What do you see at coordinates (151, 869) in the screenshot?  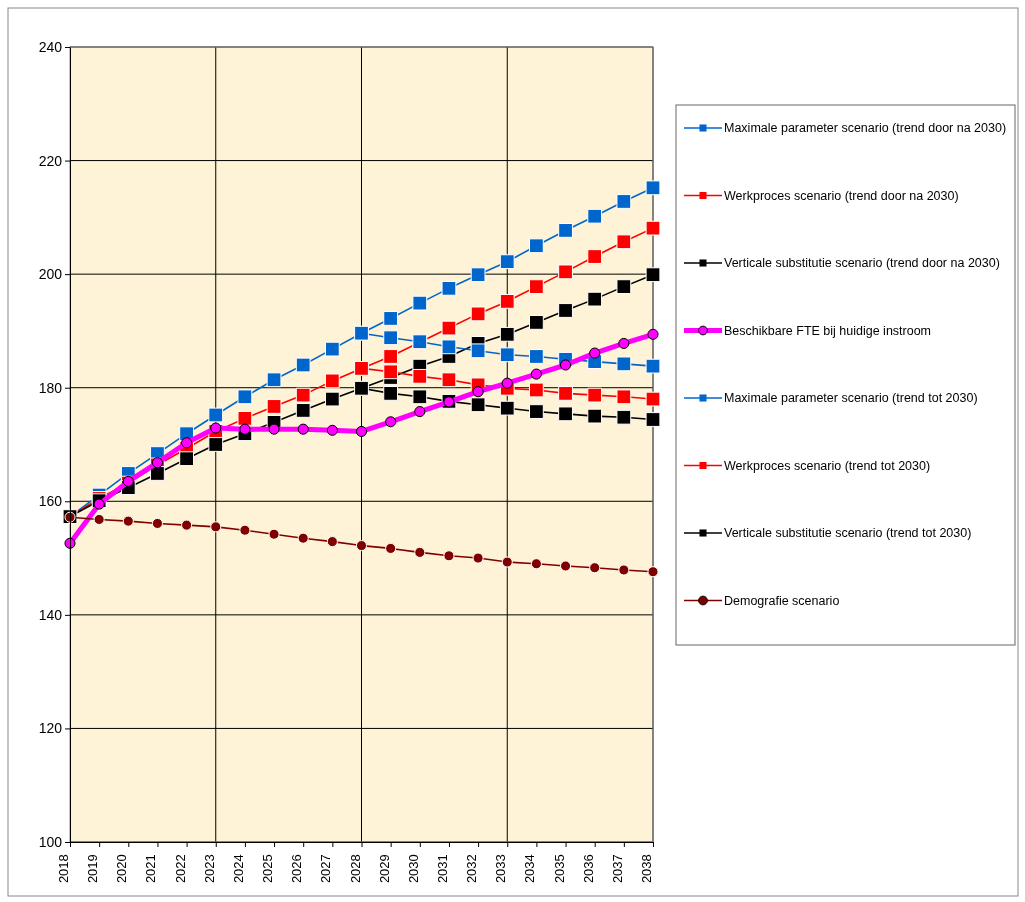 I see `x-tick-label: 2021` at bounding box center [151, 869].